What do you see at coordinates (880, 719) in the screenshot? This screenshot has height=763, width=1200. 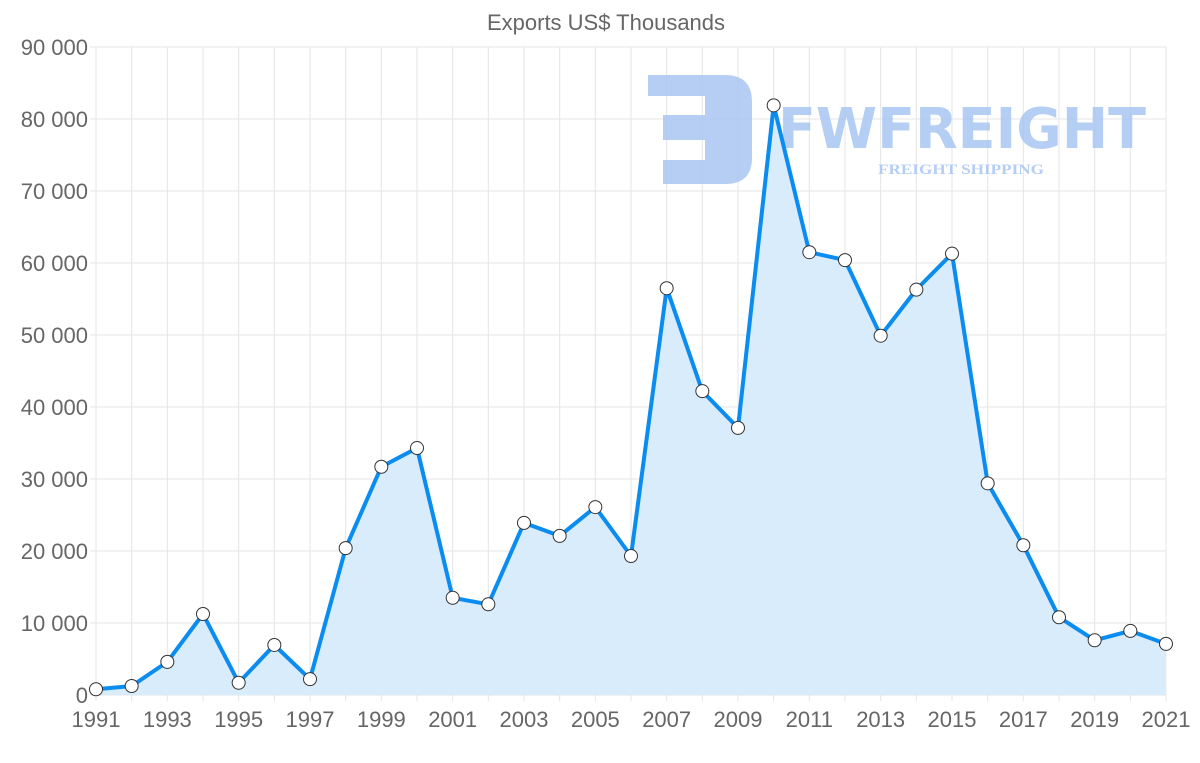 I see `x-tick-label: 2013` at bounding box center [880, 719].